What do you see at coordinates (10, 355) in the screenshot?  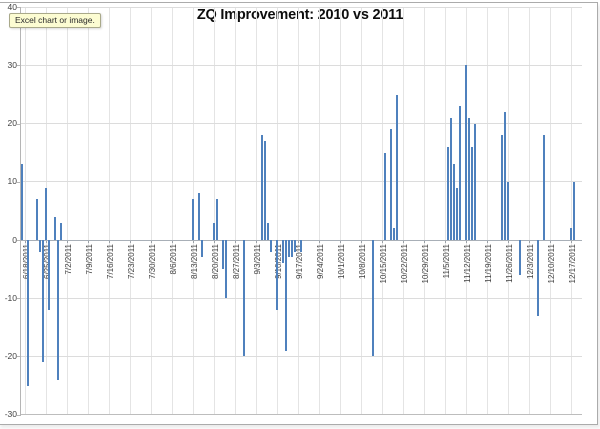 I see `y-tick-label: -20` at bounding box center [10, 355].